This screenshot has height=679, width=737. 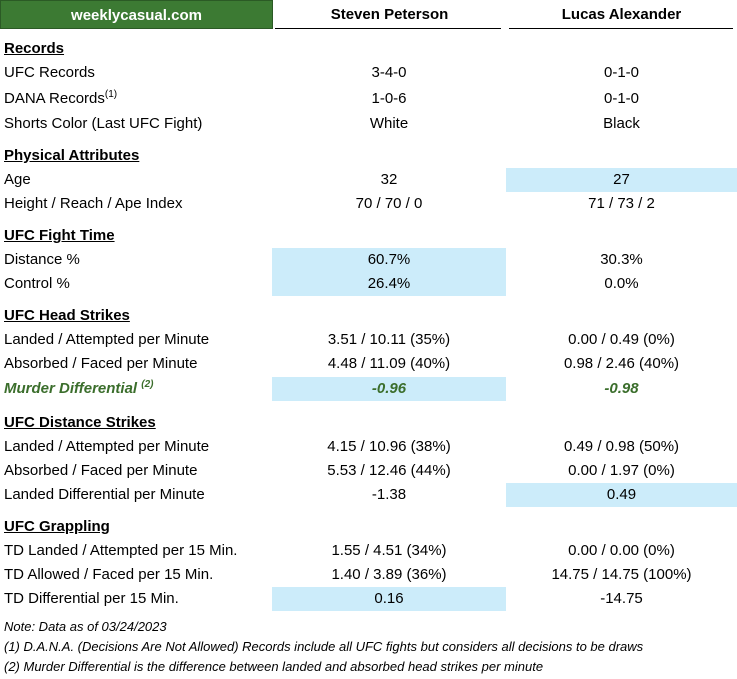 What do you see at coordinates (138, 99) in the screenshot?
I see `row-label: DANA Records(1)` at bounding box center [138, 99].